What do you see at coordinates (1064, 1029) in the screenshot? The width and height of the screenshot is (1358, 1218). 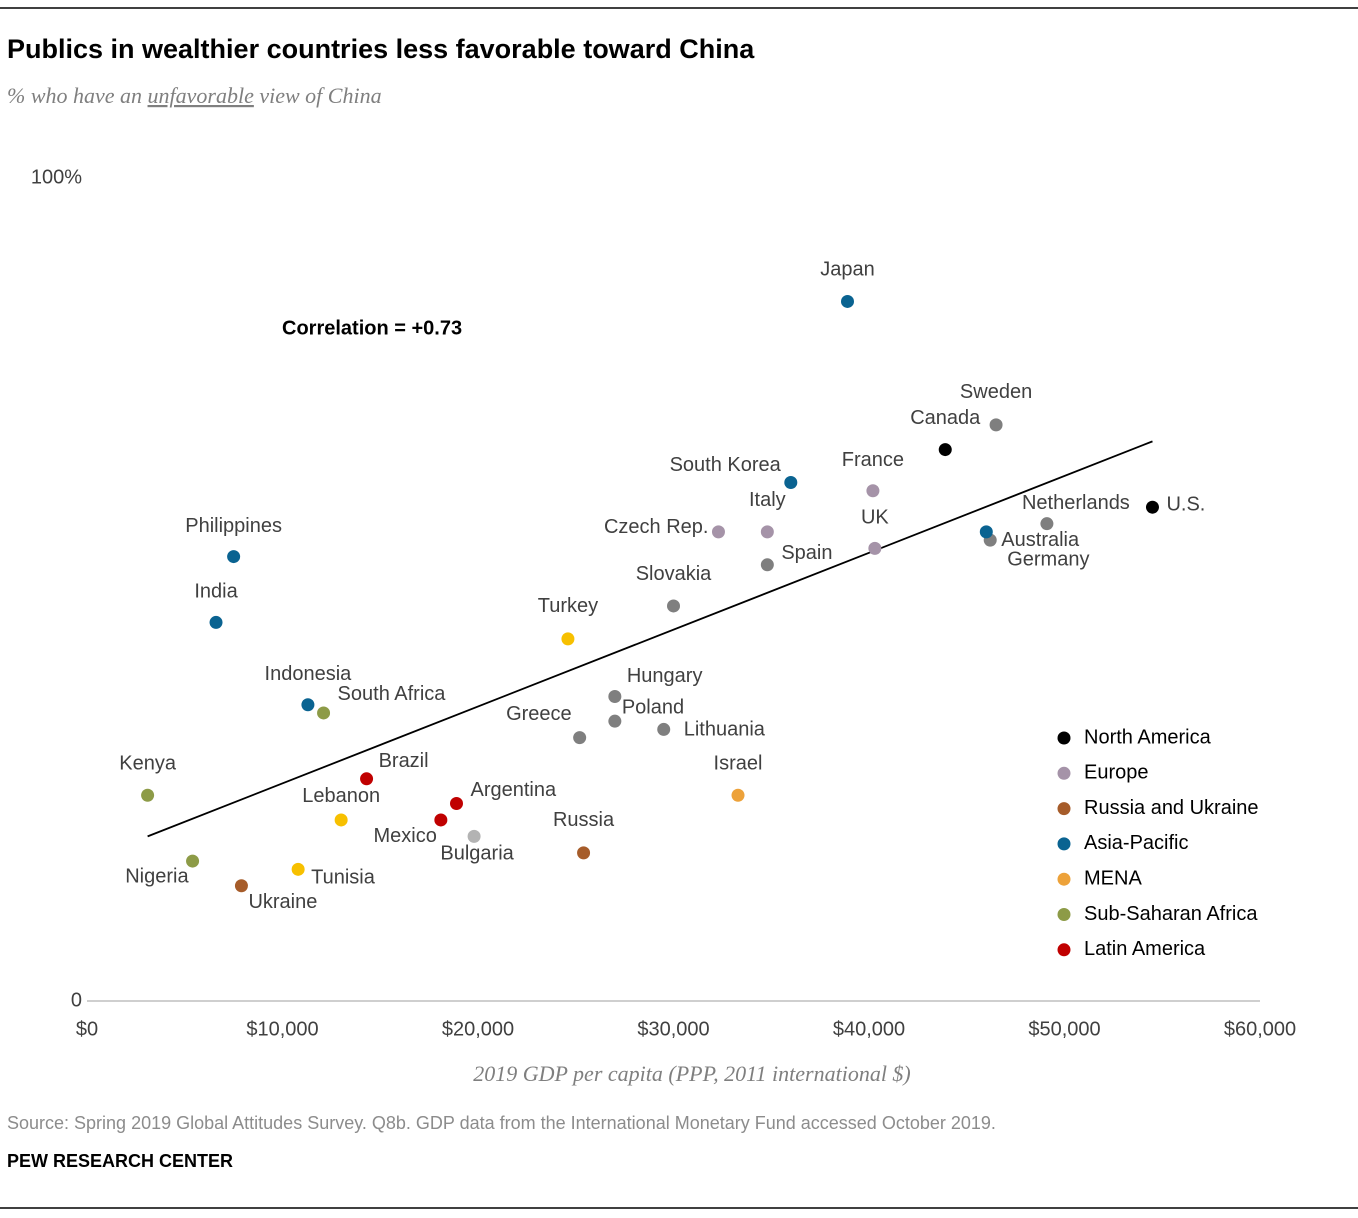 I see `x-tick-label: $50,000` at bounding box center [1064, 1029].